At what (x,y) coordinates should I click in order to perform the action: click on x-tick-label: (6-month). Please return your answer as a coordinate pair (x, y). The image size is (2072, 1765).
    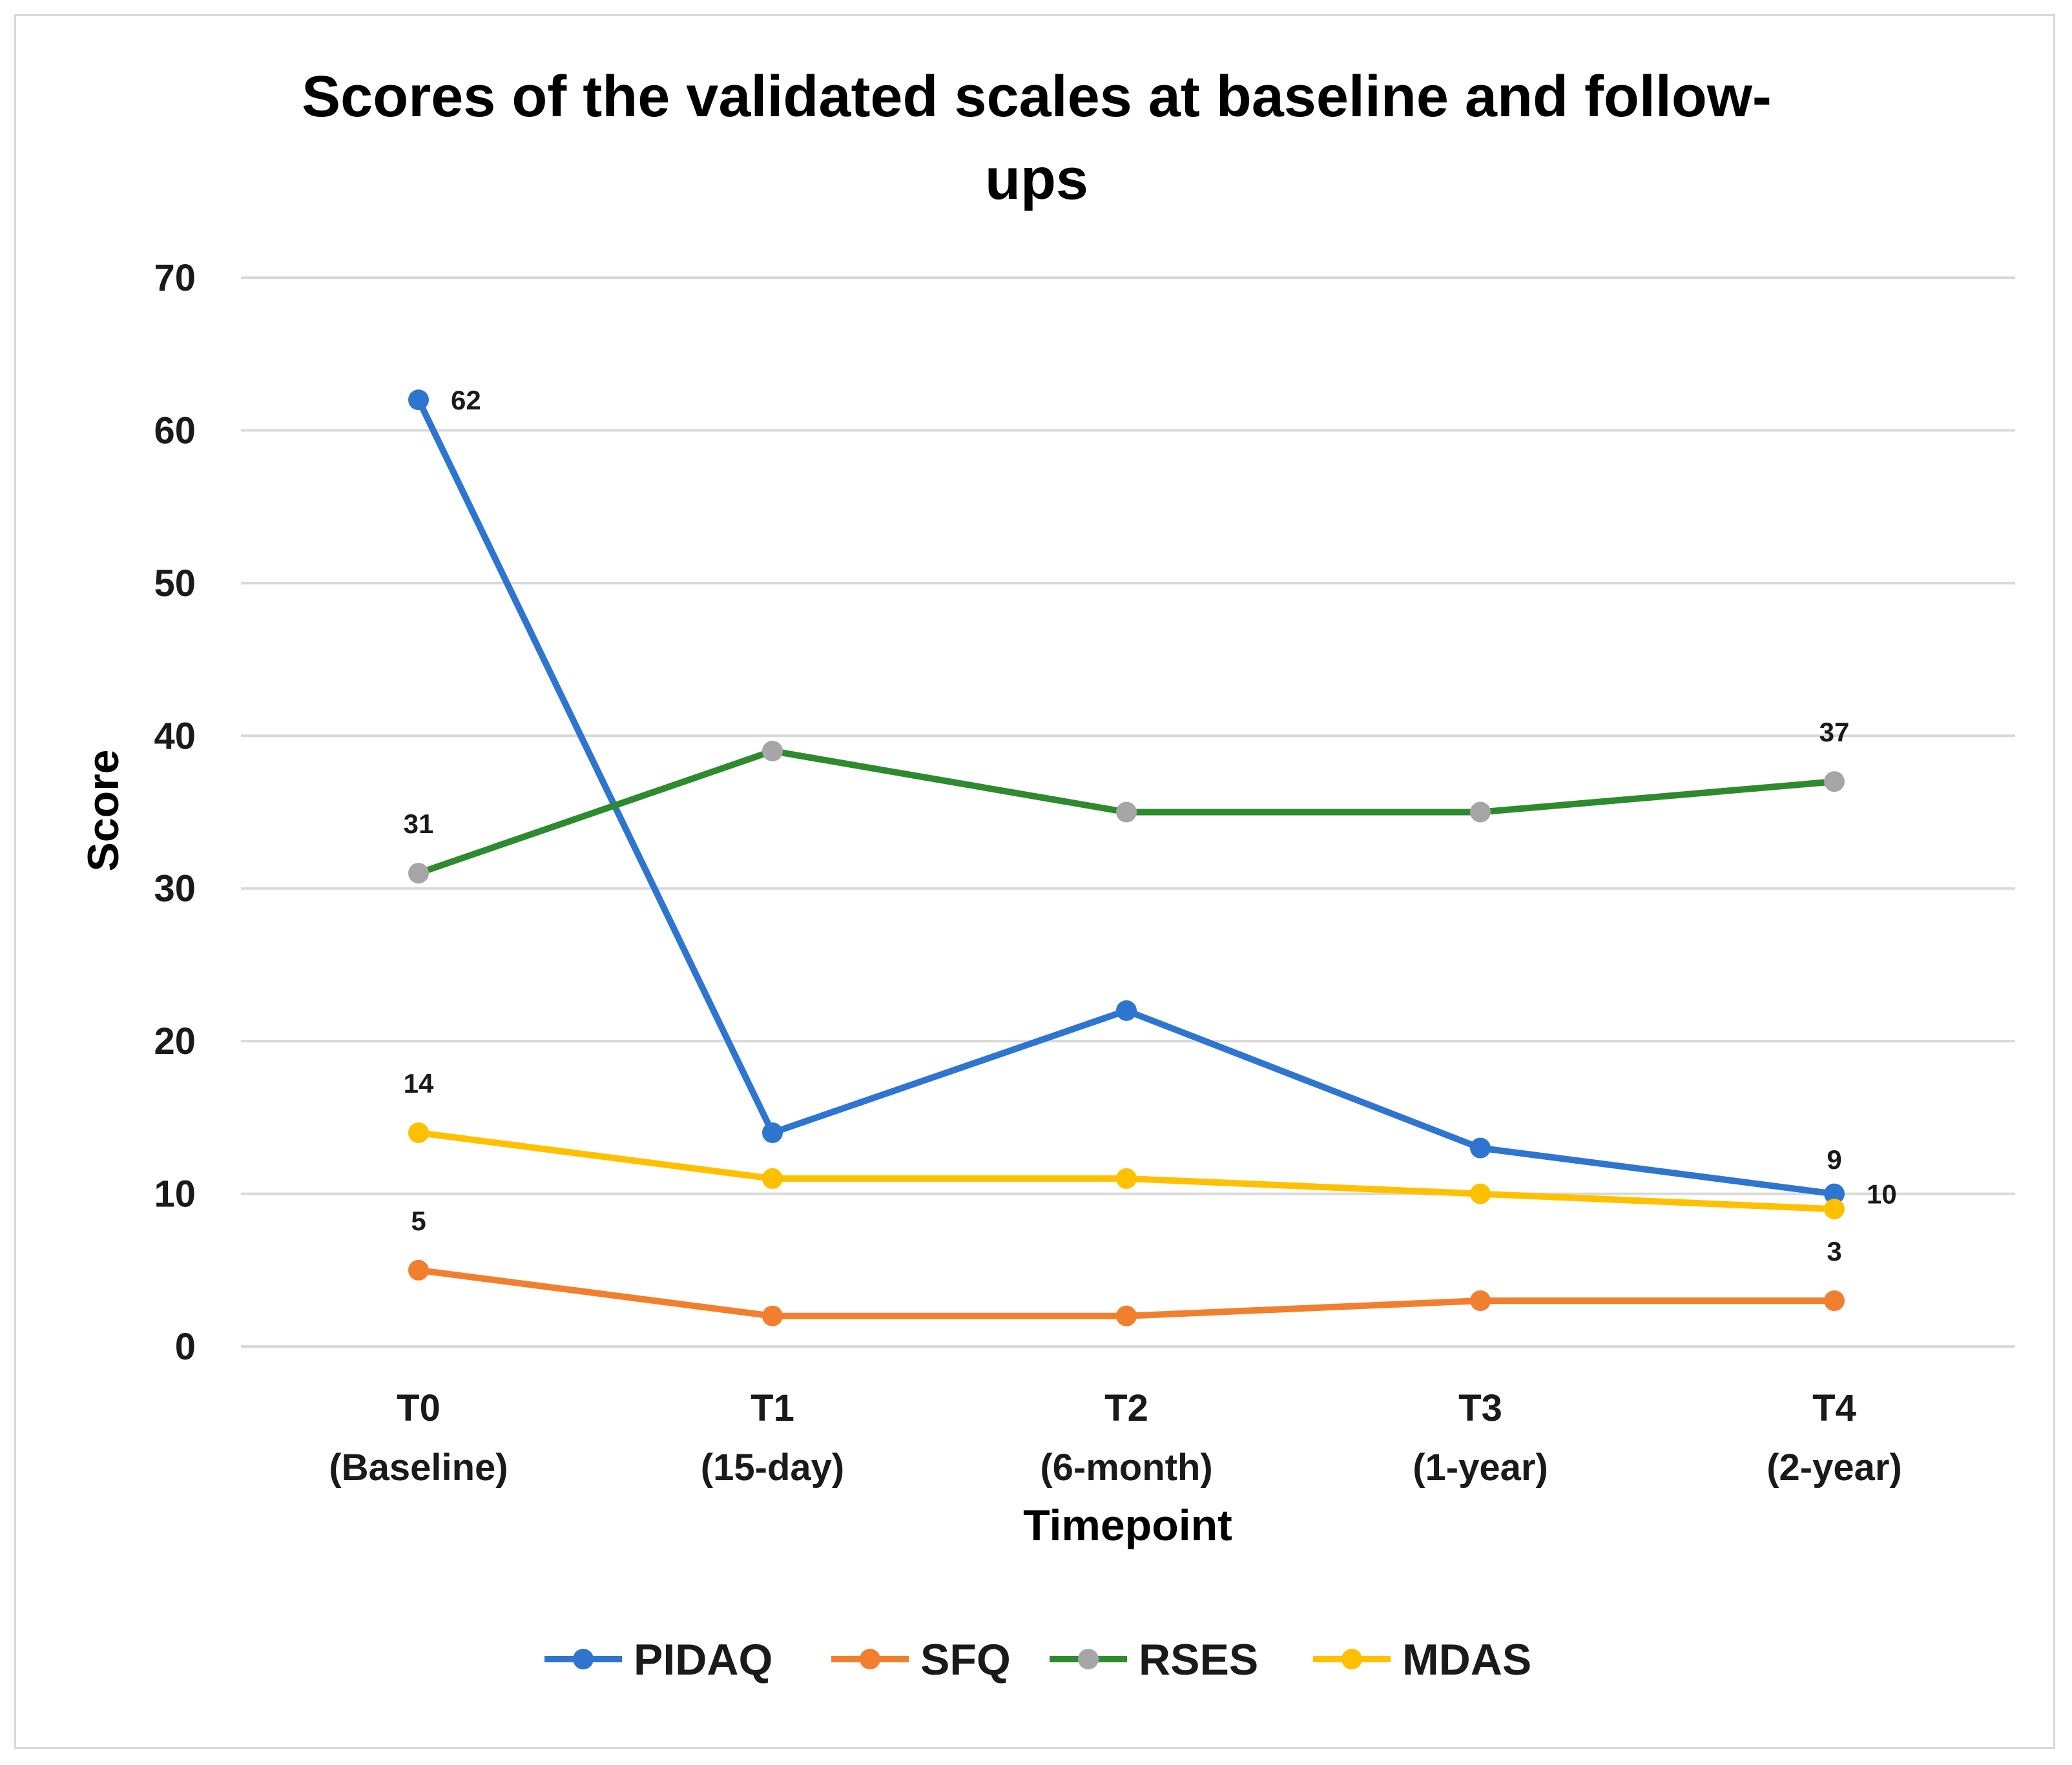
    Looking at the image, I should click on (1126, 1468).